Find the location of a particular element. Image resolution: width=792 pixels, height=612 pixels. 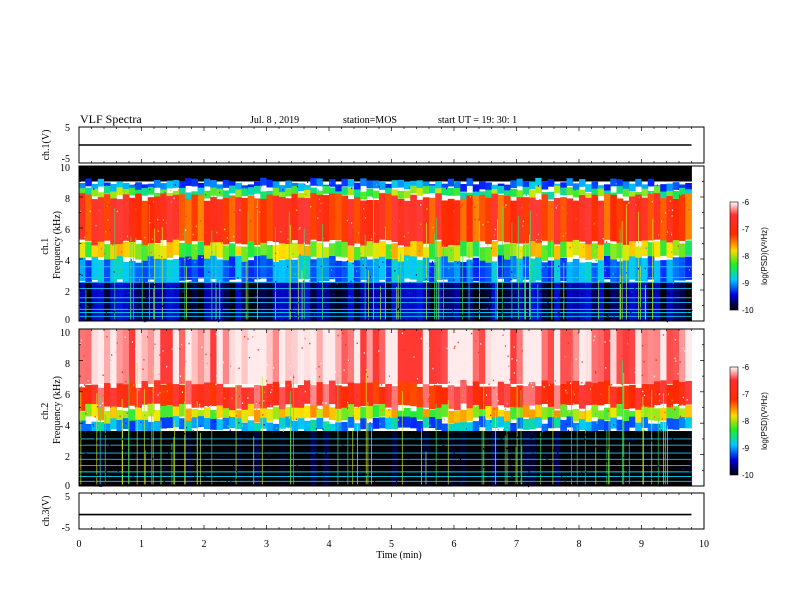

ch1-cb-tick-8: -8 is located at coordinates (746, 256).